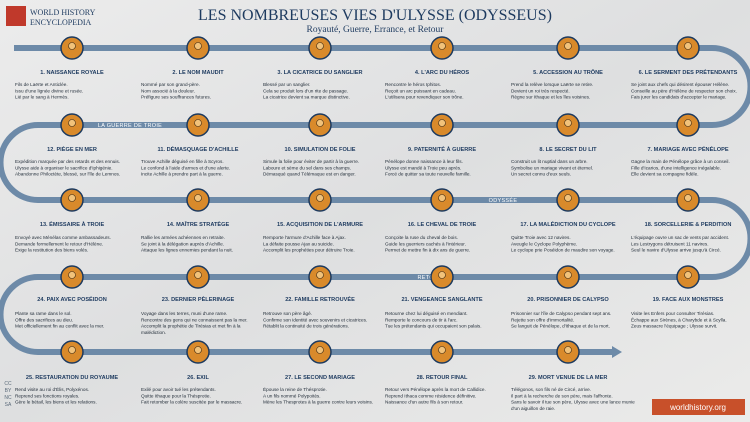 Image resolution: width=750 pixels, height=422 pixels. What do you see at coordinates (688, 300) in the screenshot?
I see `step-title: 19. FACE AUX MONSTRES` at bounding box center [688, 300].